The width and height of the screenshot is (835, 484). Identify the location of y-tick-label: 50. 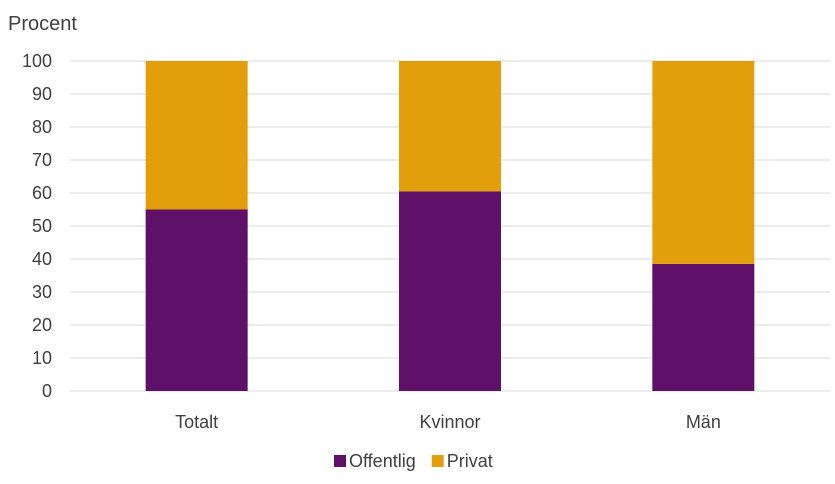
(42, 226).